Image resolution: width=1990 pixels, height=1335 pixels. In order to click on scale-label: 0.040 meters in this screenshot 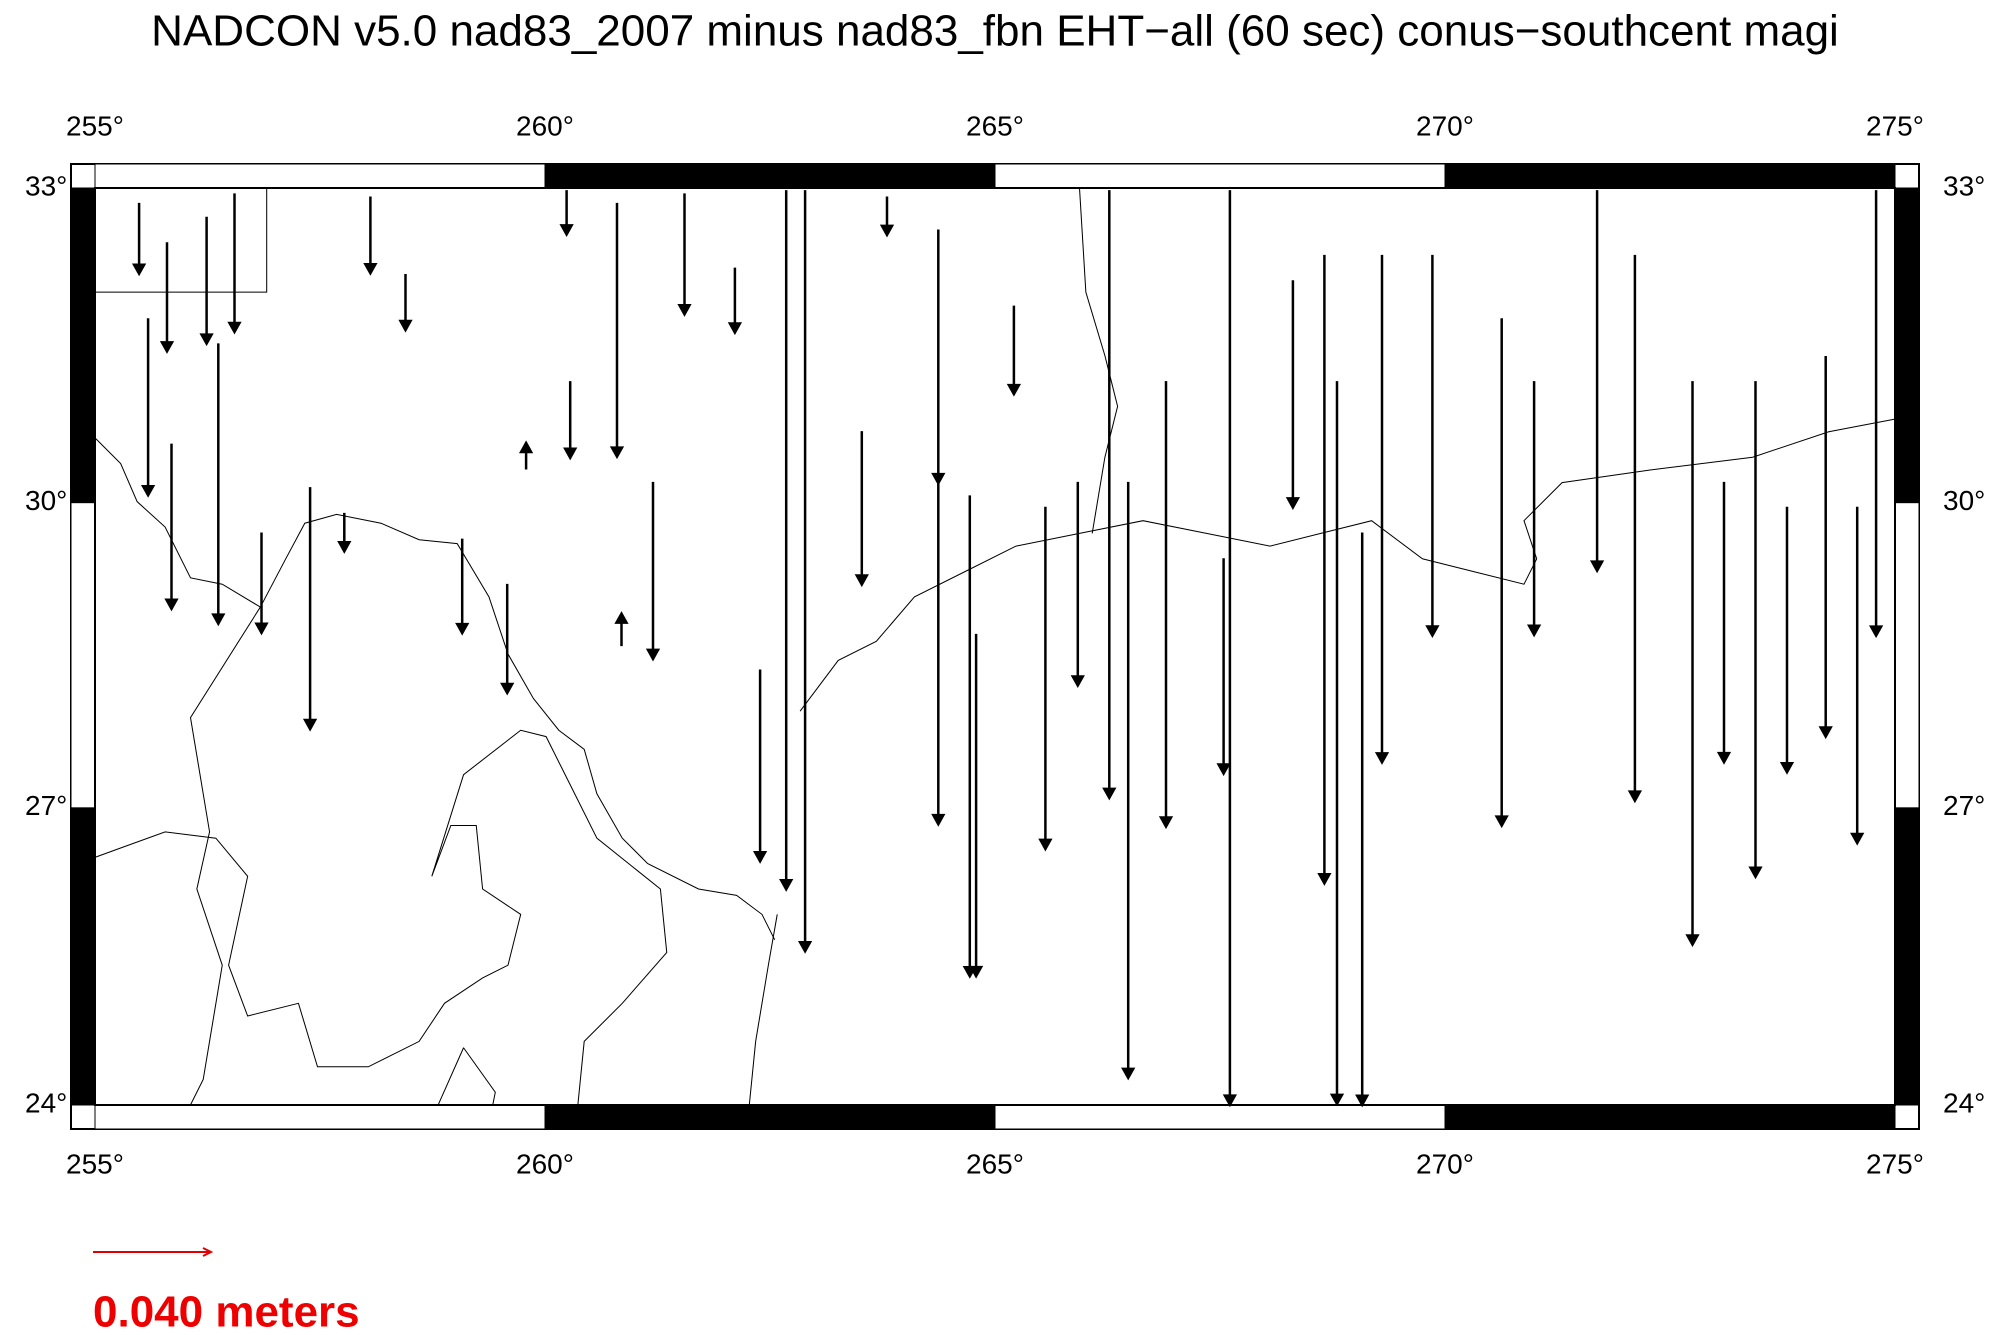, I will do `click(226, 1311)`.